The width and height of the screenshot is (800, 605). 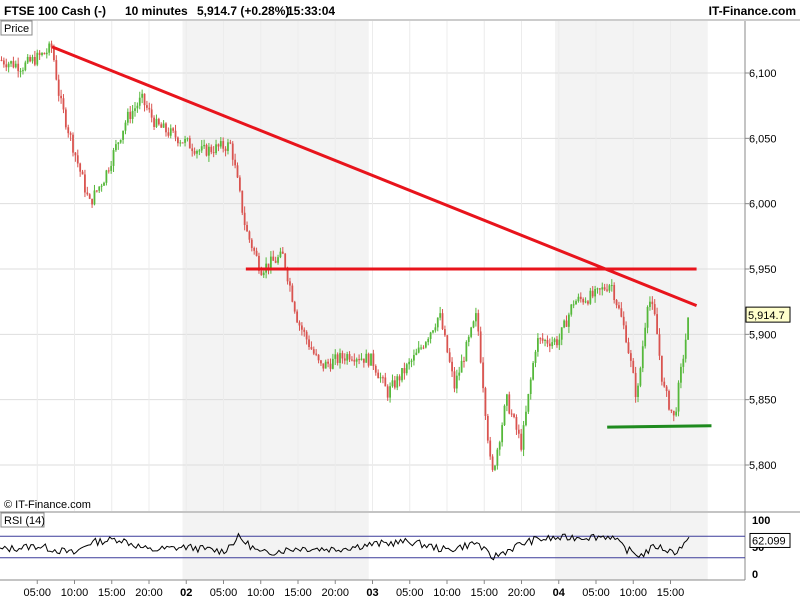 I want to click on price-y-tick-label: 6,100, so click(x=763, y=74).